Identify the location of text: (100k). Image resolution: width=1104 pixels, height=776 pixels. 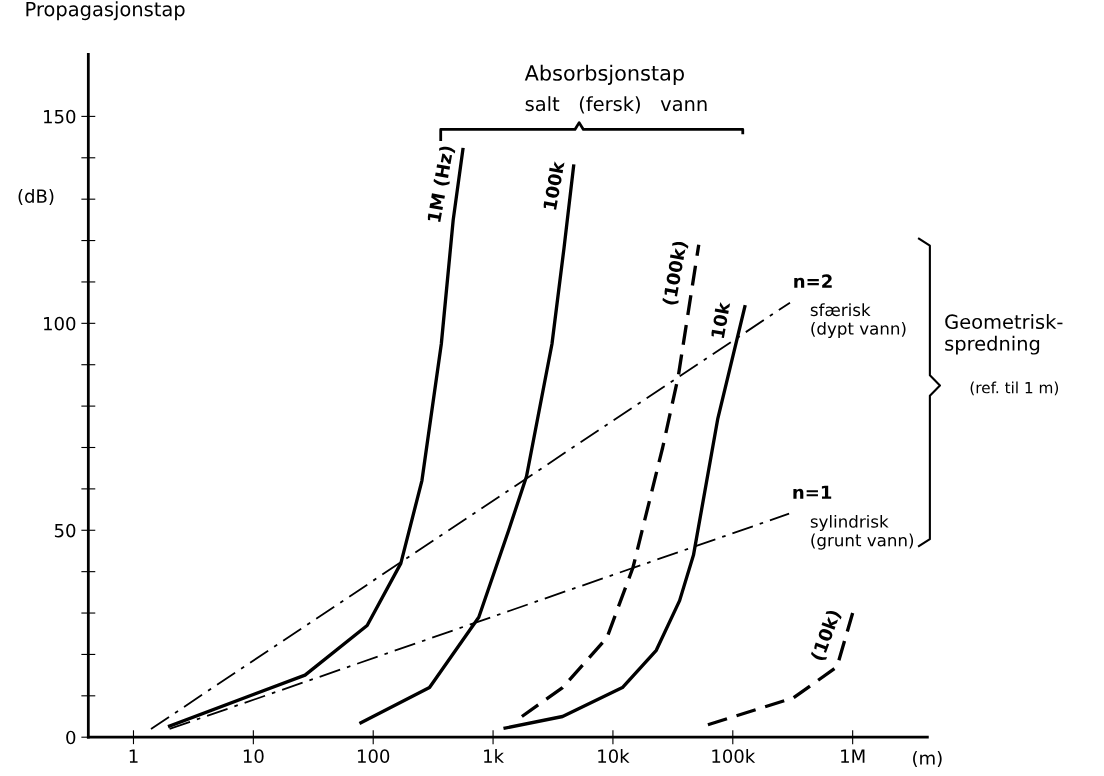
(675, 273).